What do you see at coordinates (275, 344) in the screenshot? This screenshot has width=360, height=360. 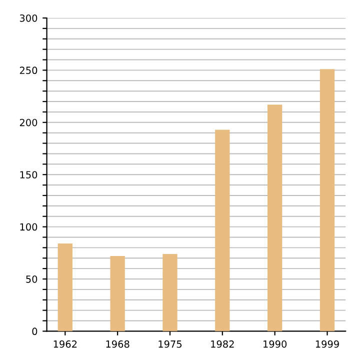 I see `x-tick-label: 1990` at bounding box center [275, 344].